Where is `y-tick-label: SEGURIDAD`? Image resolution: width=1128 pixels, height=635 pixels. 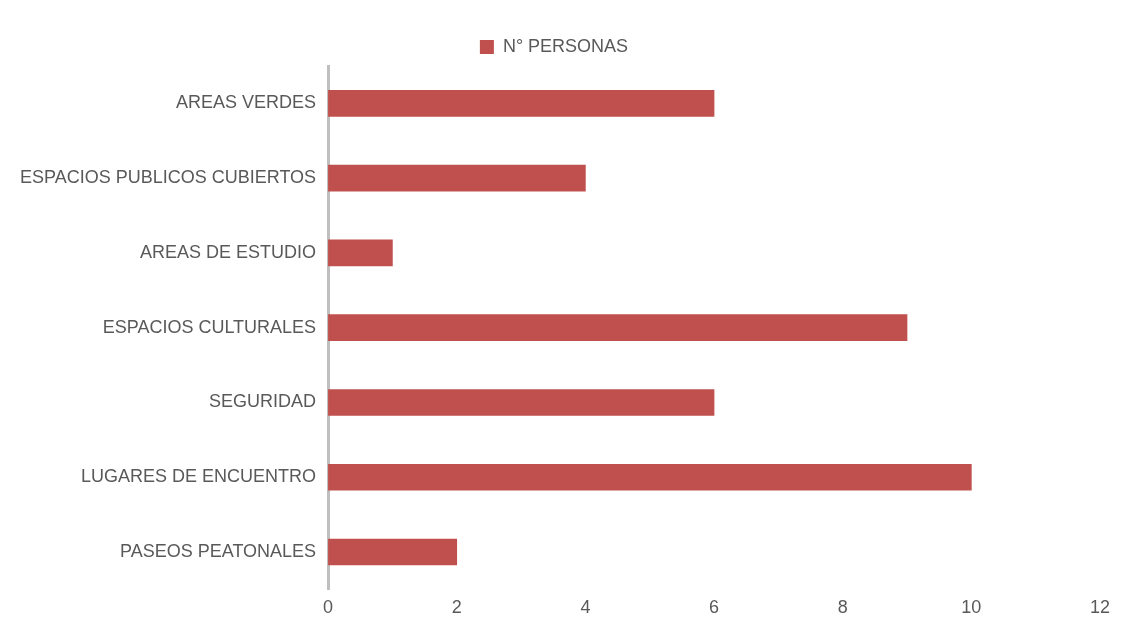 y-tick-label: SEGURIDAD is located at coordinates (263, 401).